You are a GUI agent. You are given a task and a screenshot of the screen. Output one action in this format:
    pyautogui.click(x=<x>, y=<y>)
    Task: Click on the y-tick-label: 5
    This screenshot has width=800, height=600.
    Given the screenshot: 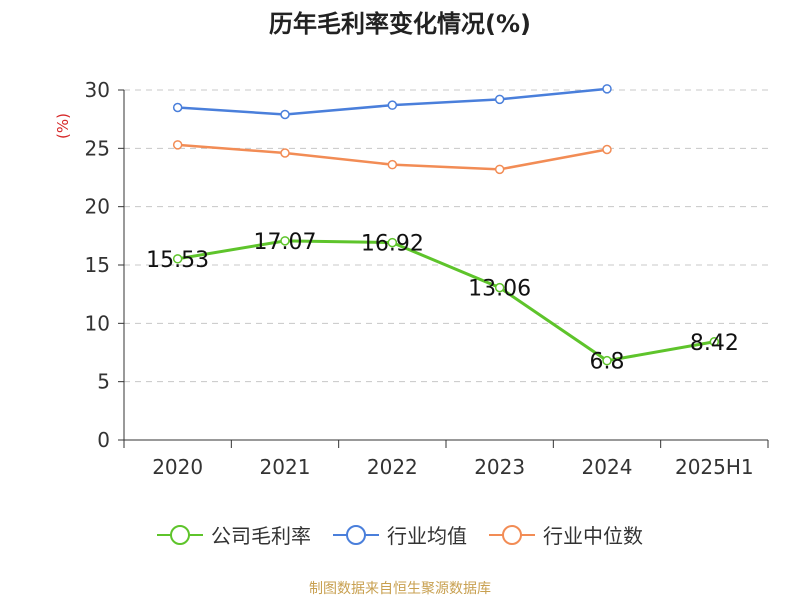 What is the action you would take?
    pyautogui.click(x=103, y=382)
    